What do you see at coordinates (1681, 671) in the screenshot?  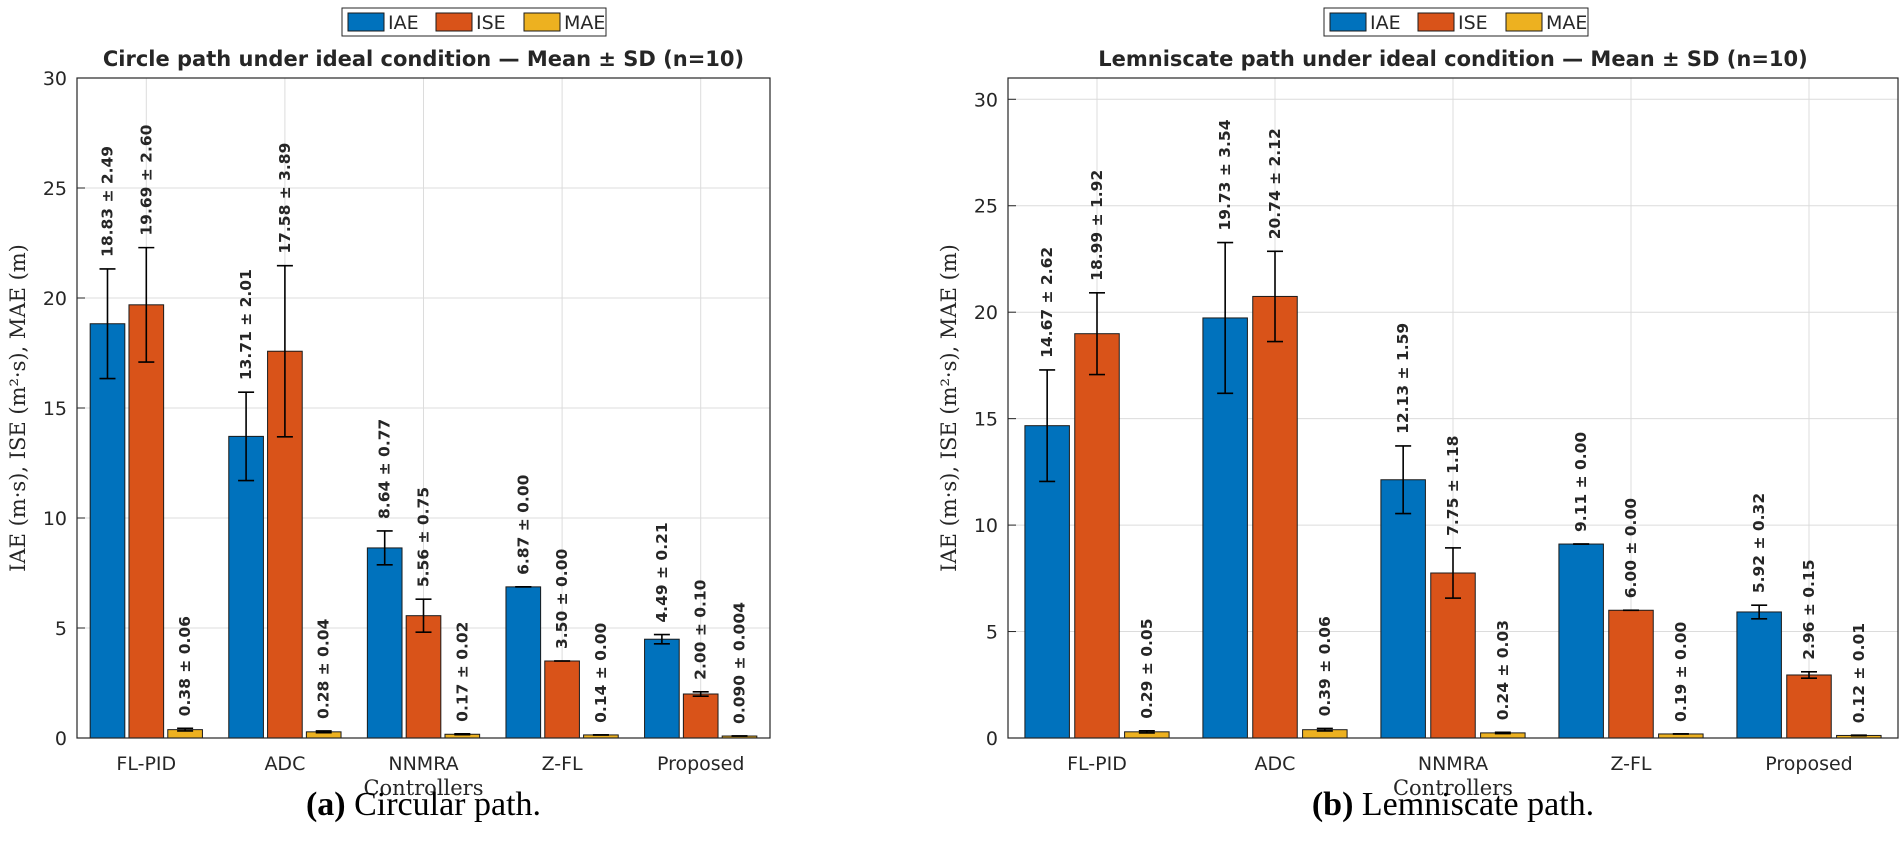 I see `data-label: 0.19 ± 0.00` at bounding box center [1681, 671].